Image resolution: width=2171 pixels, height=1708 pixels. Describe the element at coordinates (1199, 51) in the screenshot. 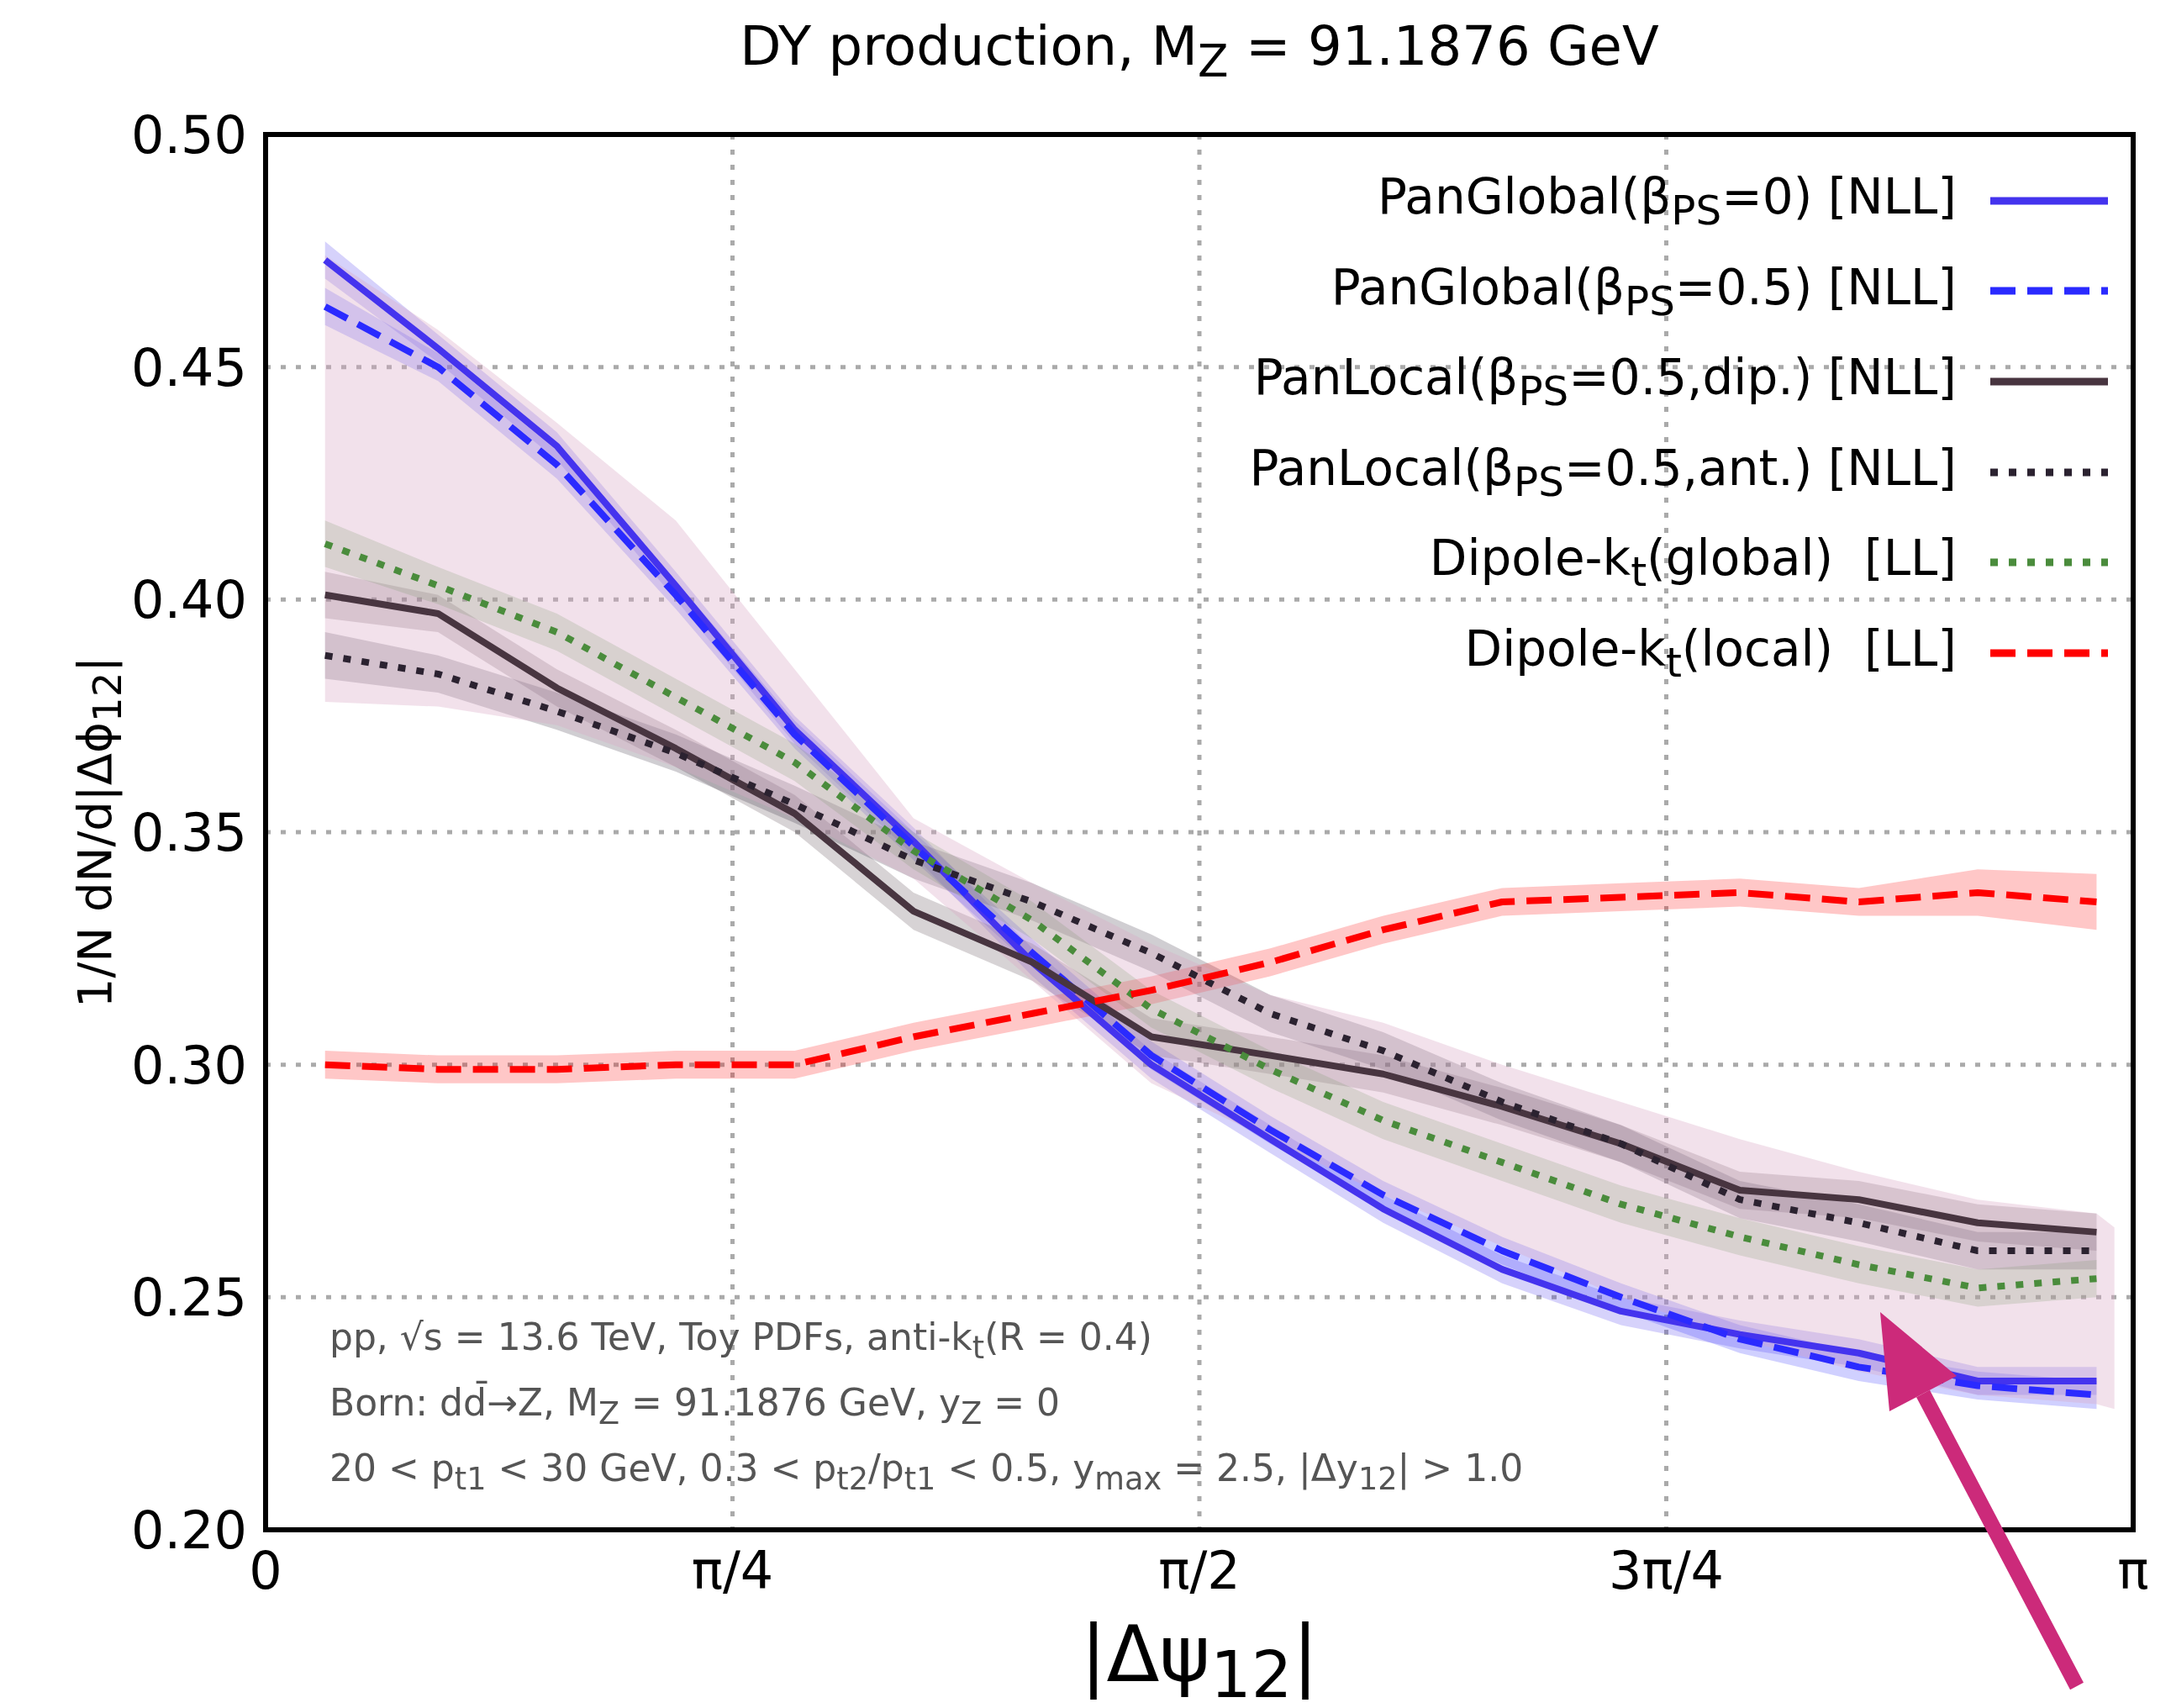

I see `chart-title: DY production, M$_{Z}$ = 91.1876 GeV` at that location.